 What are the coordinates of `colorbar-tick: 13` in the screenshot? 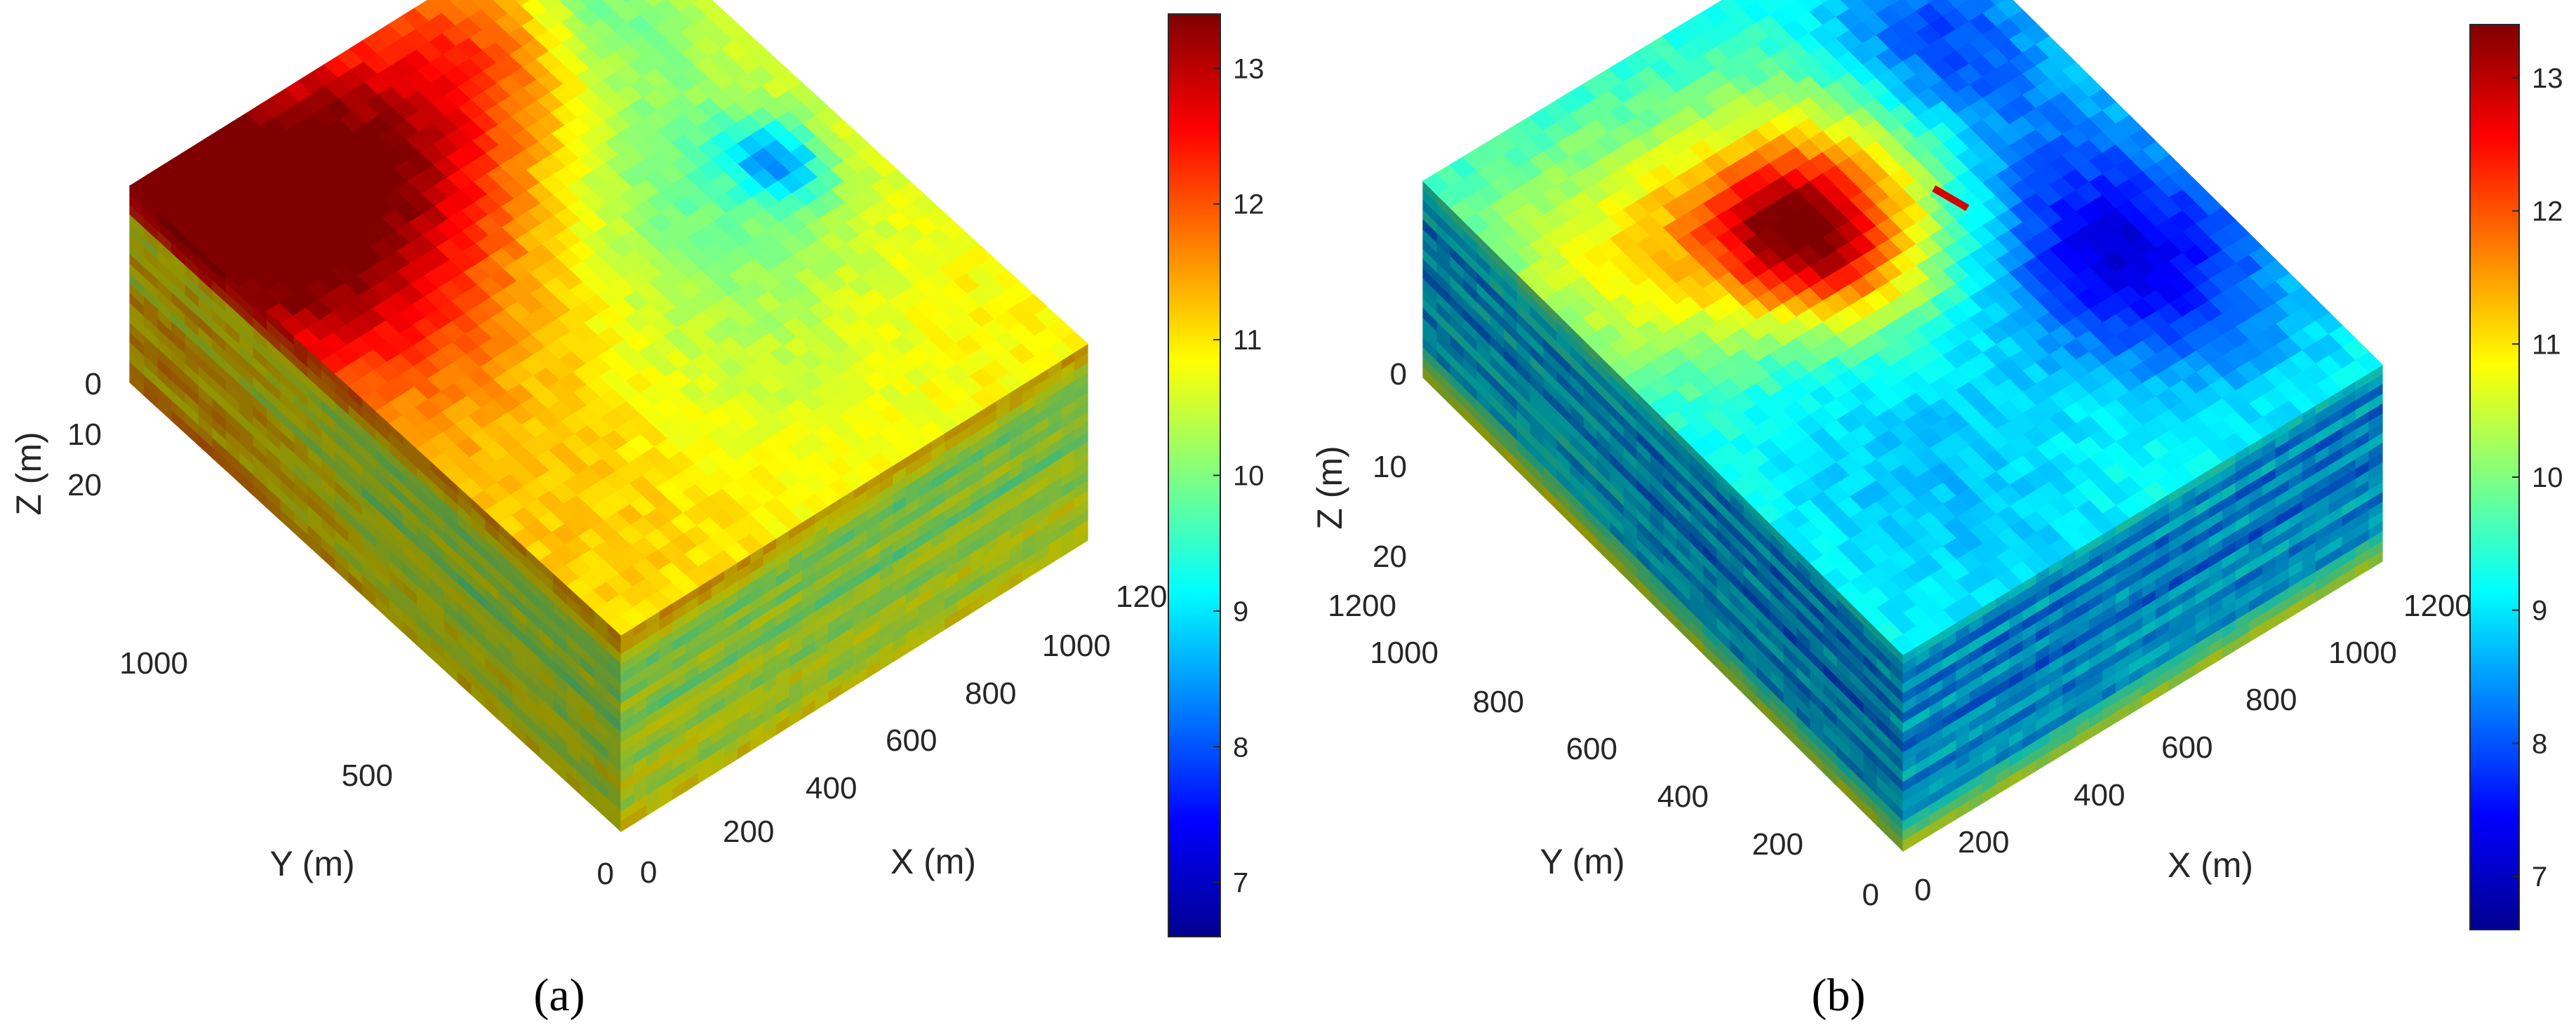 It's located at (1248, 68).